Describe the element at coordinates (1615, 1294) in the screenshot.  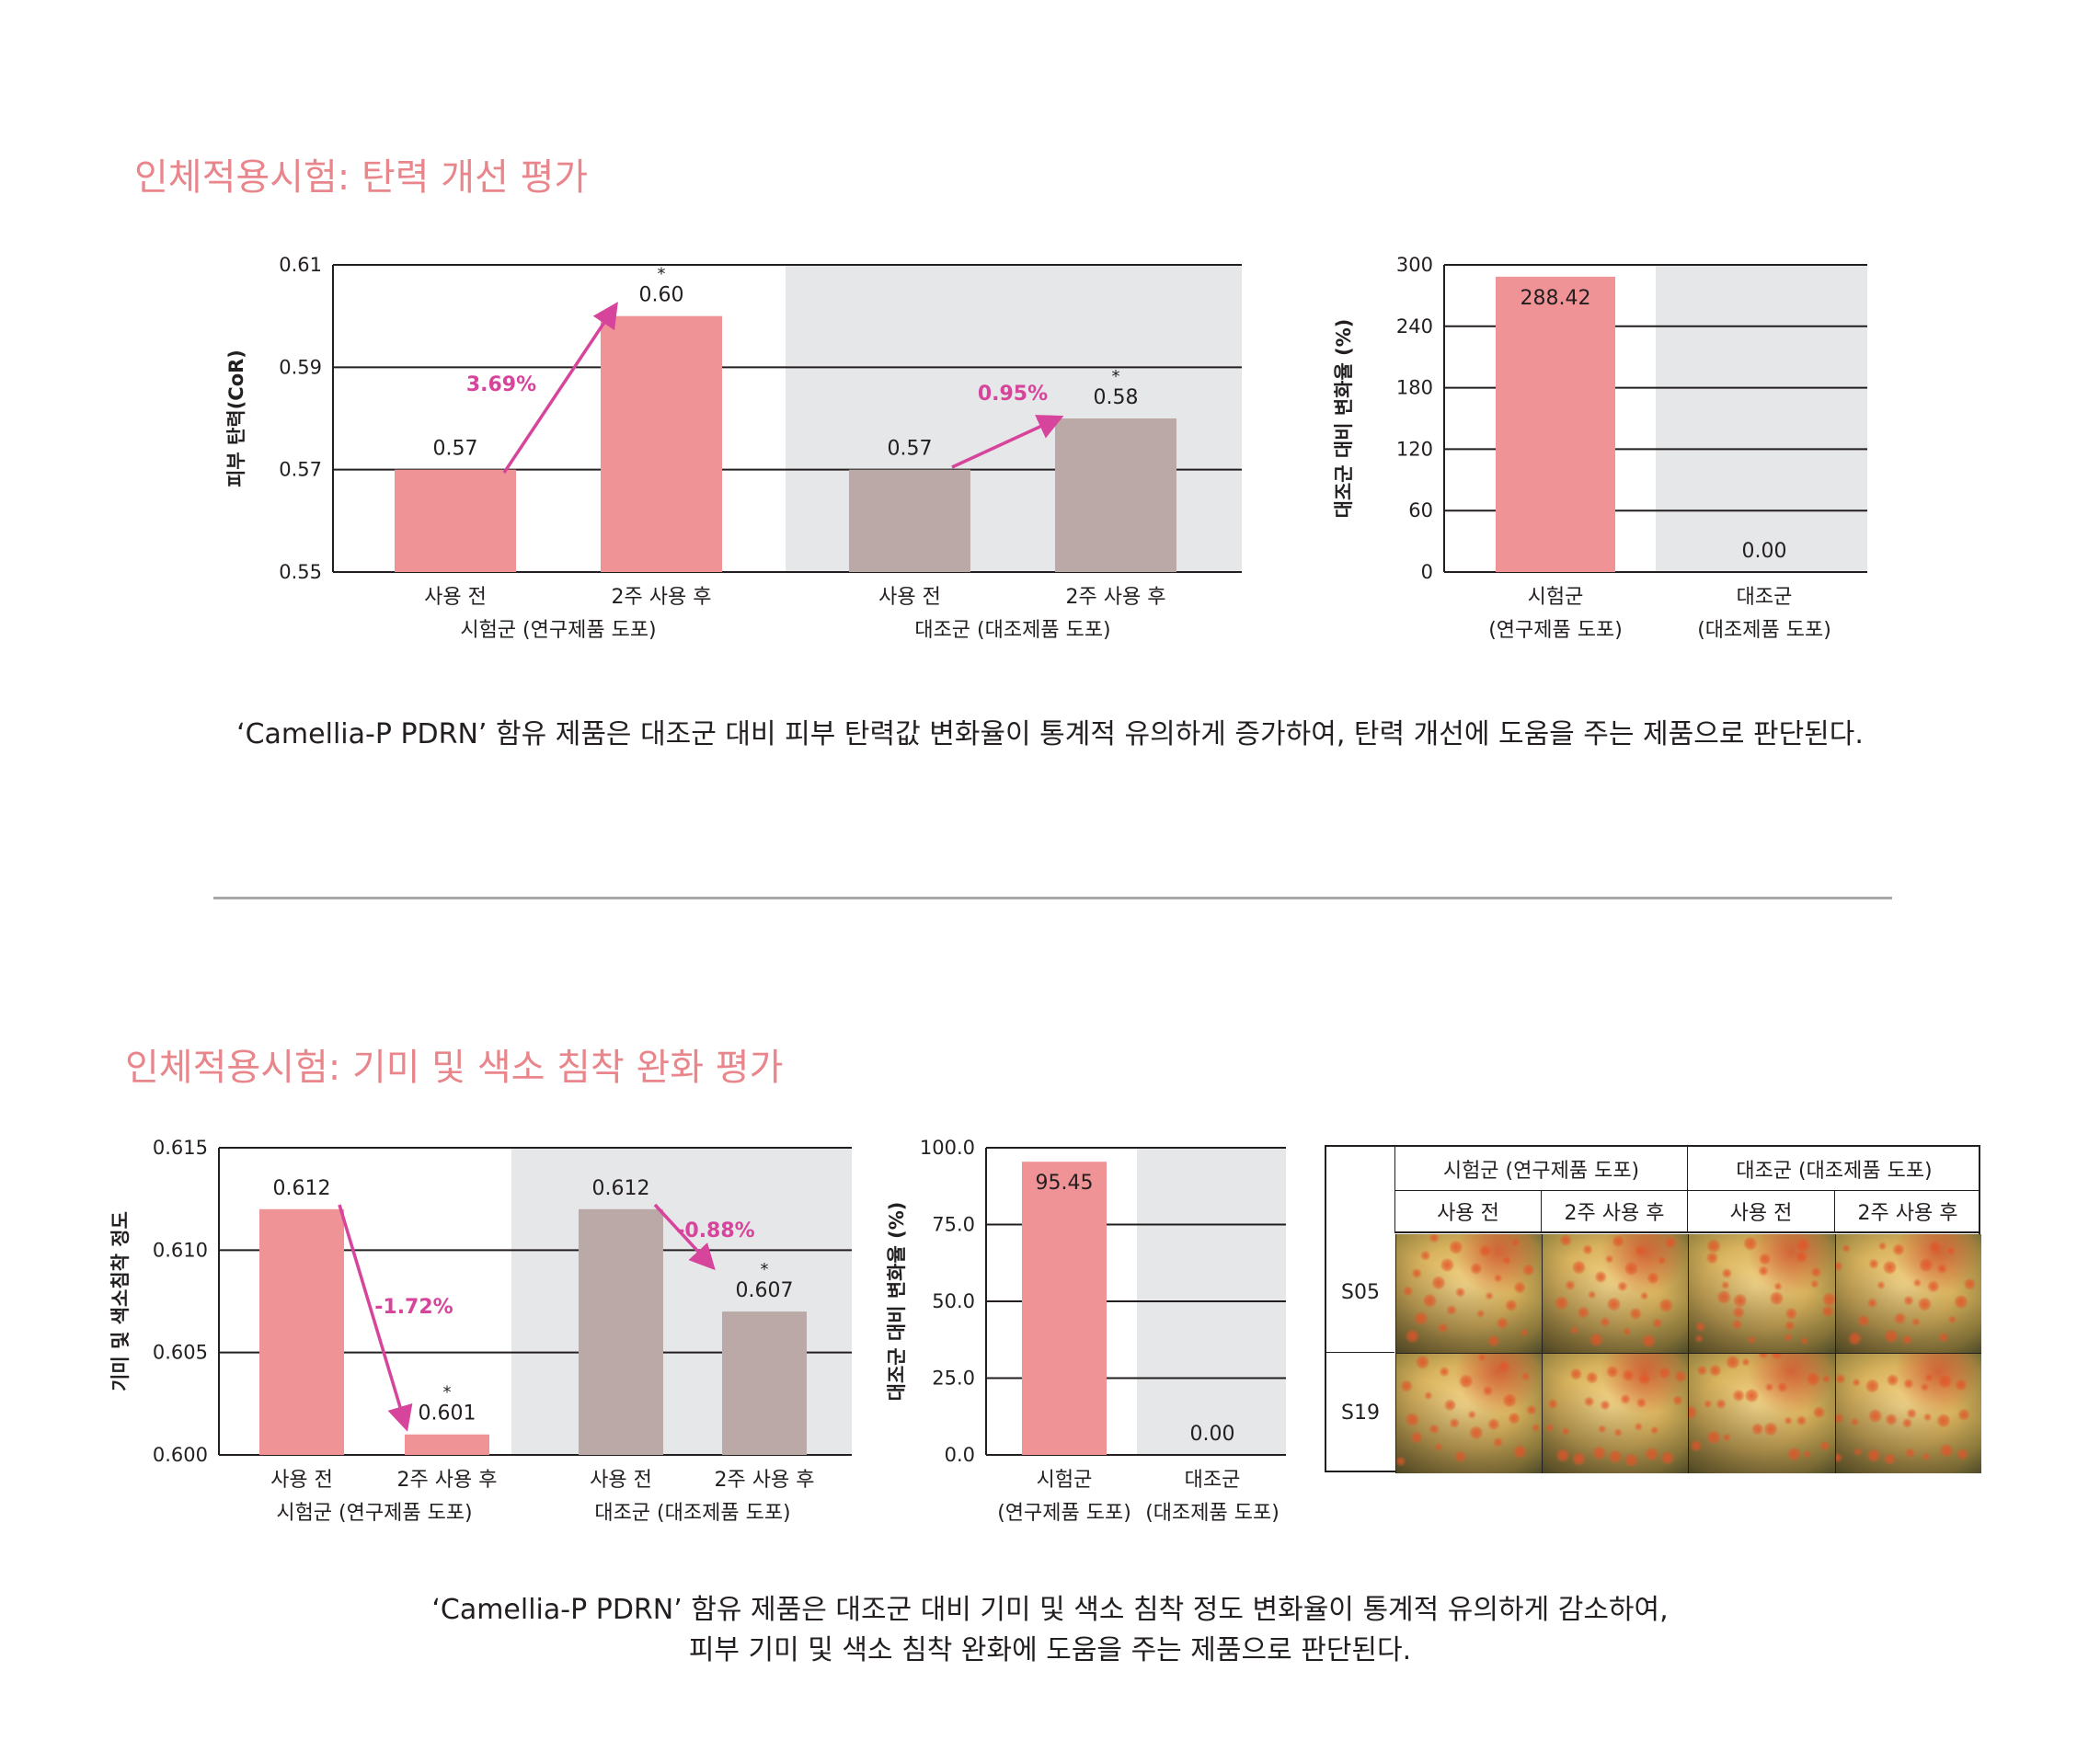
I see `skin-photo-s05-test-after` at that location.